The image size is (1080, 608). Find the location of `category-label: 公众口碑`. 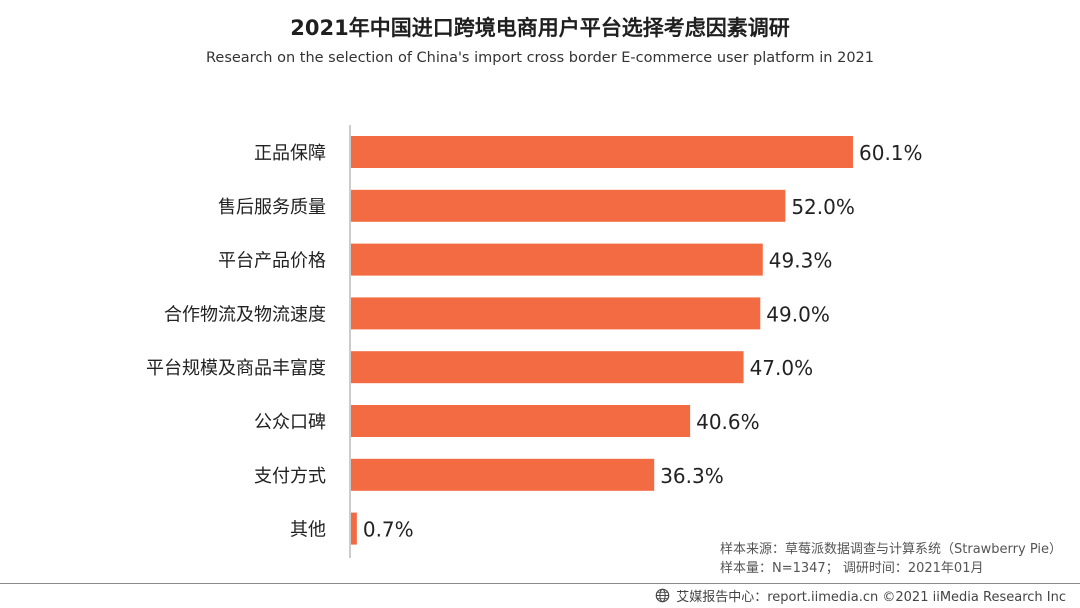

category-label: 公众口碑 is located at coordinates (290, 422).